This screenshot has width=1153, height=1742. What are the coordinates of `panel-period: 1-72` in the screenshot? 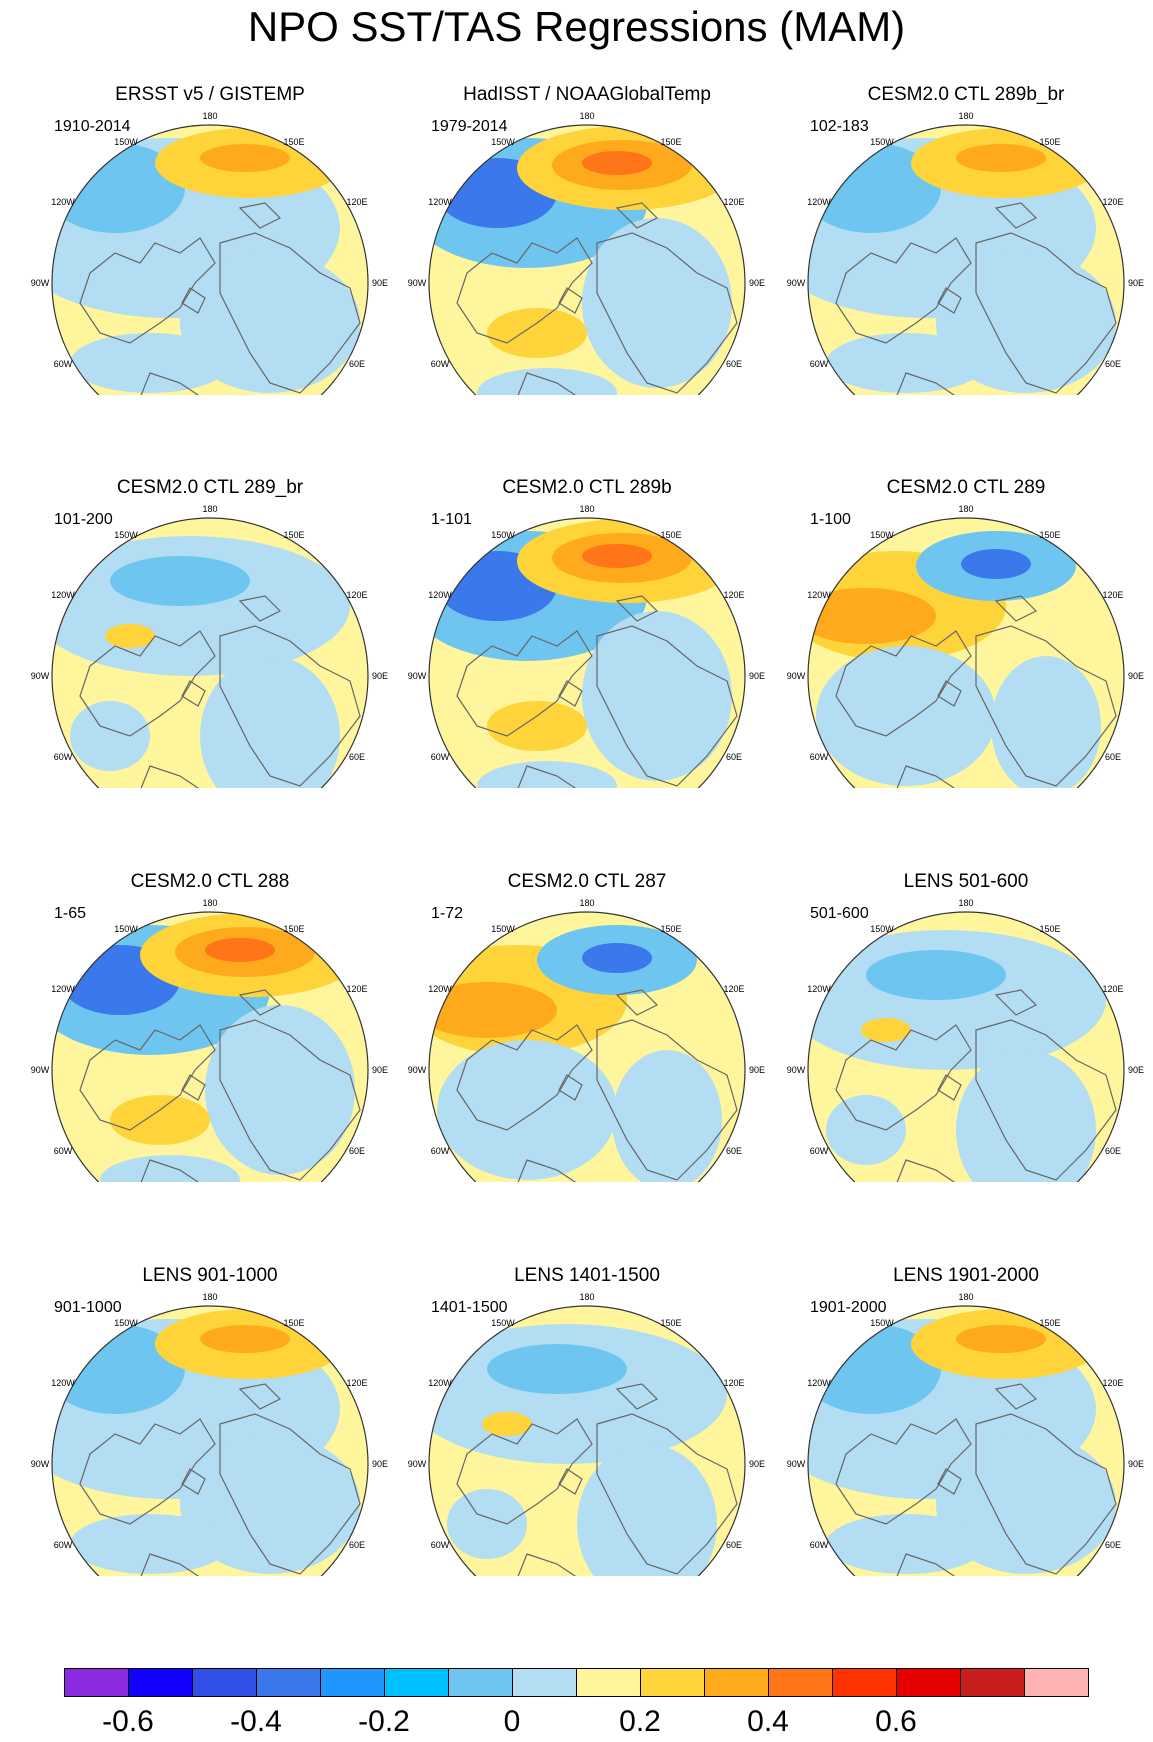 It's located at (447, 913).